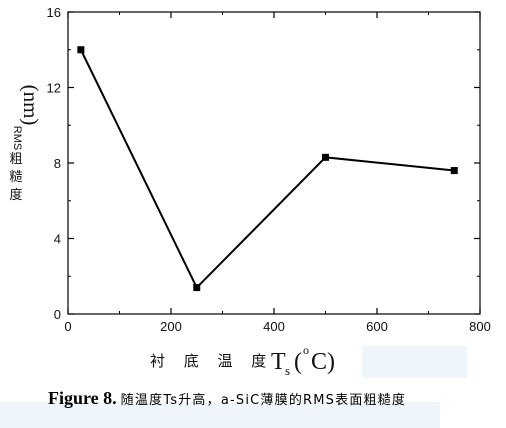 The image size is (506, 428). What do you see at coordinates (287, 370) in the screenshot?
I see `x-axis-subscript: s` at bounding box center [287, 370].